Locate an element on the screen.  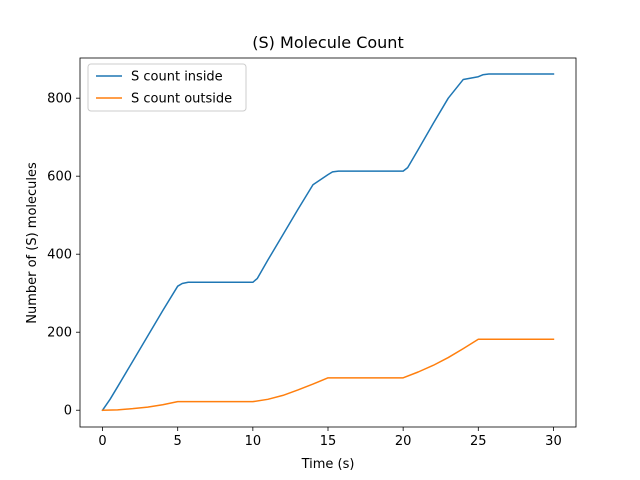
x-tick-label: 0 is located at coordinates (102, 441).